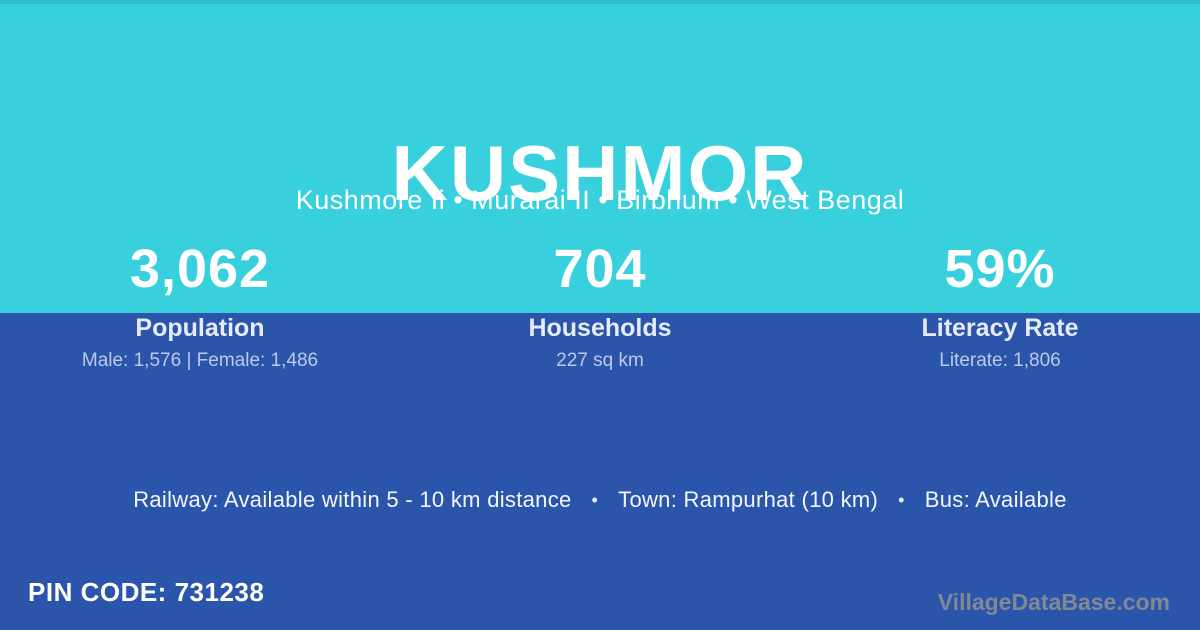 This screenshot has width=1200, height=630. What do you see at coordinates (200, 269) in the screenshot?
I see `population-value: 3,062` at bounding box center [200, 269].